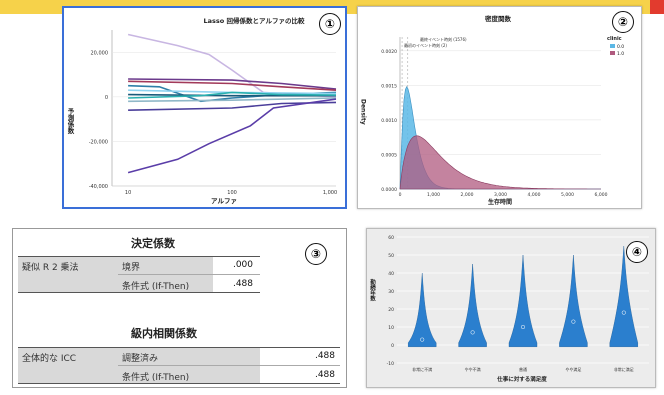  Describe the element at coordinates (324, 375) in the screenshot. I see `table2-val2: .488` at that location.